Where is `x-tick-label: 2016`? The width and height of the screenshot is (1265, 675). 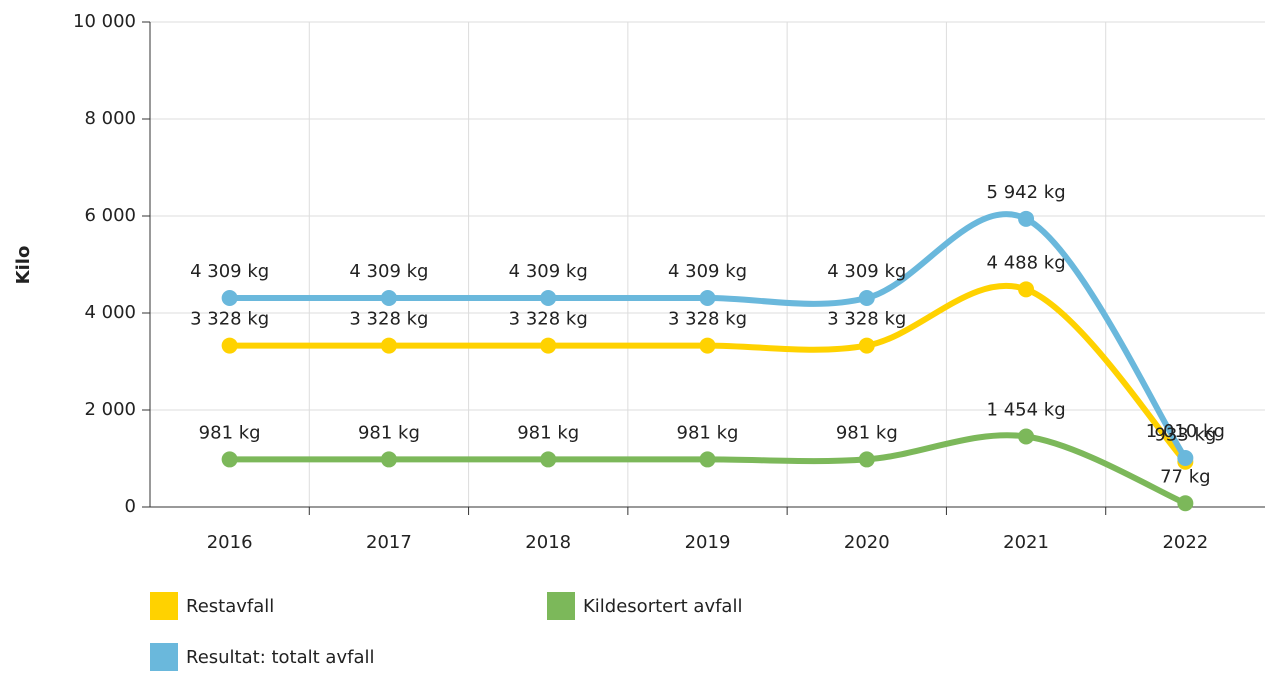 x-tick-label: 2016 is located at coordinates (230, 542).